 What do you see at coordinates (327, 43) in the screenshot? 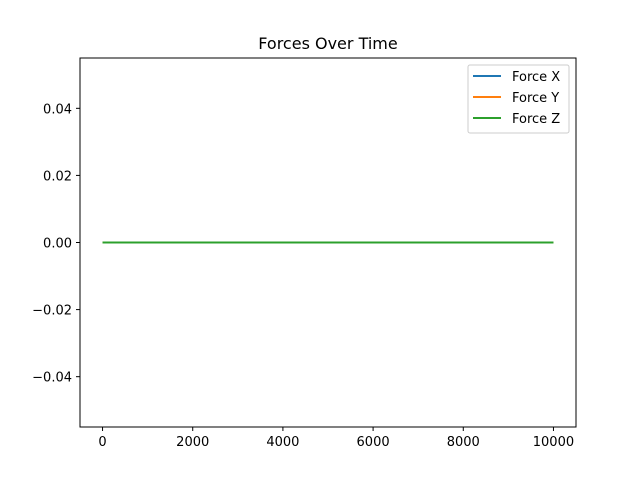
I see `chart-title: Forces Over Time` at bounding box center [327, 43].